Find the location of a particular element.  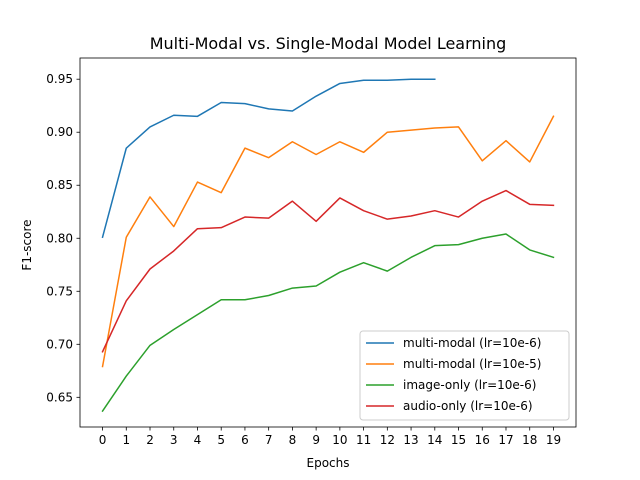

x-tick-label: 8 is located at coordinates (293, 440).